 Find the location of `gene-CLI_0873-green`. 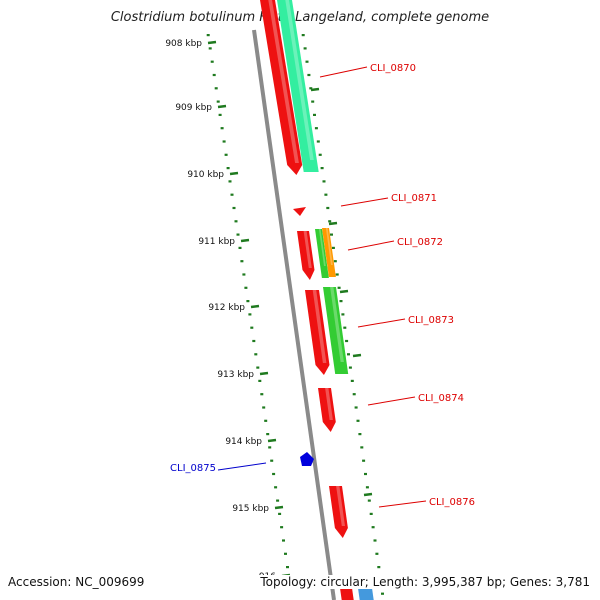

gene-CLI_0873-green is located at coordinates (336, 330).